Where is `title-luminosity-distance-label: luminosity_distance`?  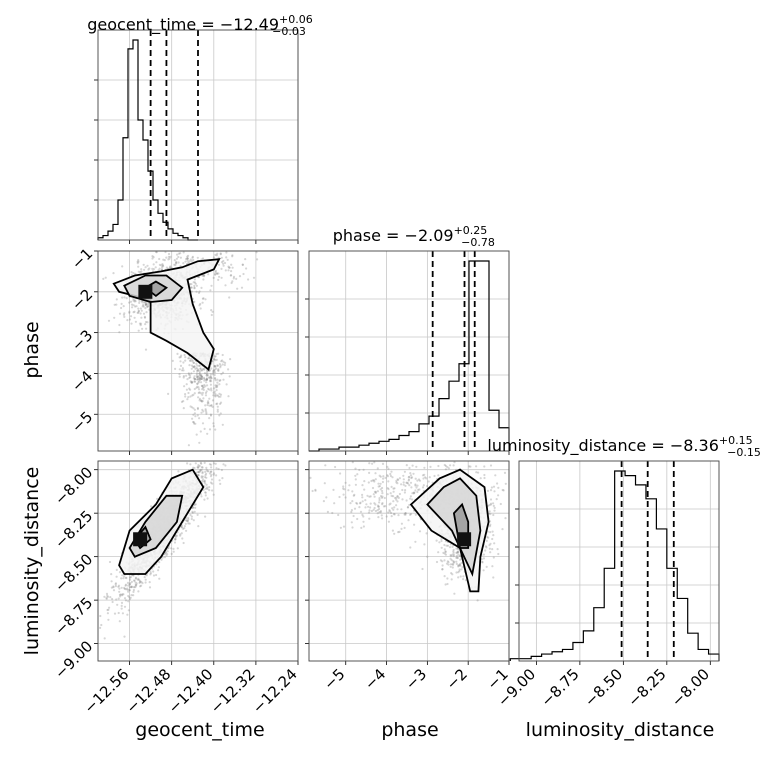 title-luminosity-distance-label: luminosity_distance is located at coordinates (566, 446).